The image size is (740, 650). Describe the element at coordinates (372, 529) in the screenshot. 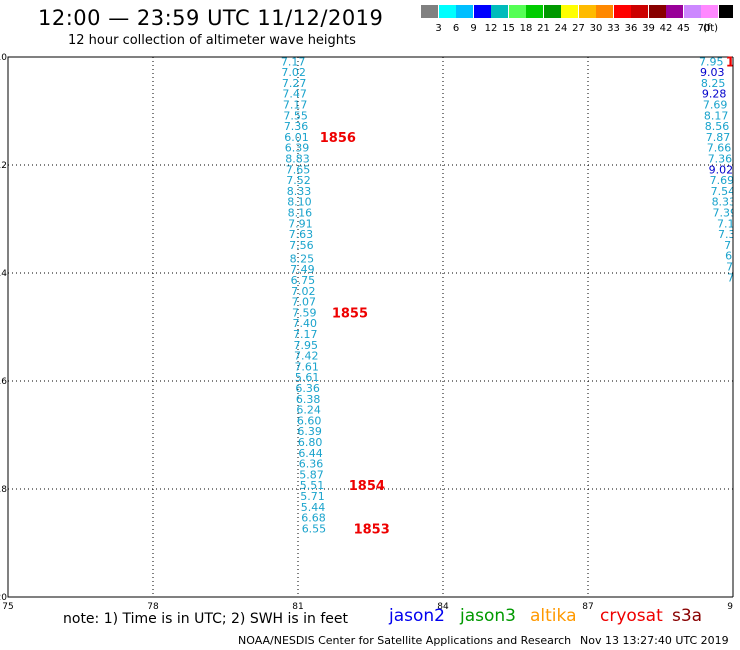

I see `time-label: 1853` at that location.